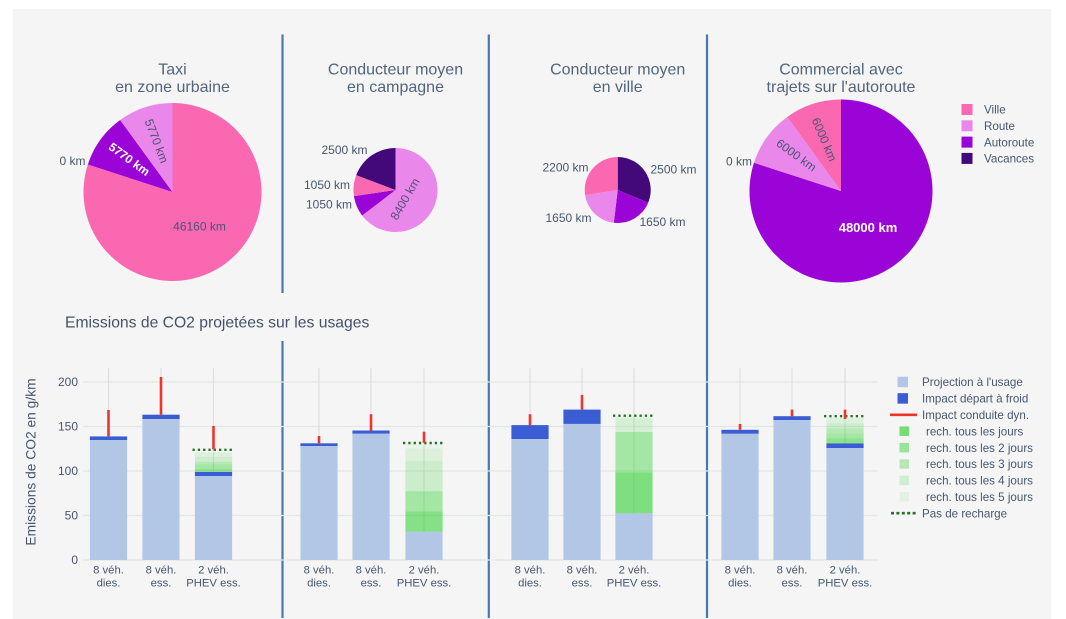 This screenshot has height=619, width=1066. I want to click on svg-text: rech. tous les jours, so click(975, 431).